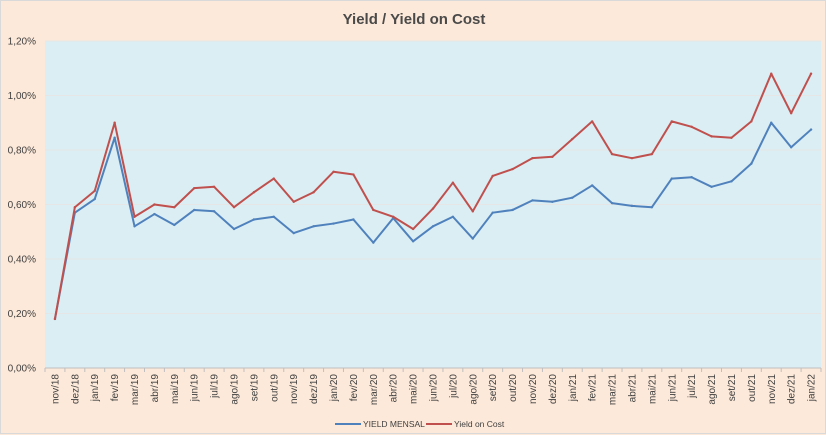 This screenshot has width=826, height=435. Describe the element at coordinates (632, 388) in the screenshot. I see `x-tick-label: abr/21` at that location.